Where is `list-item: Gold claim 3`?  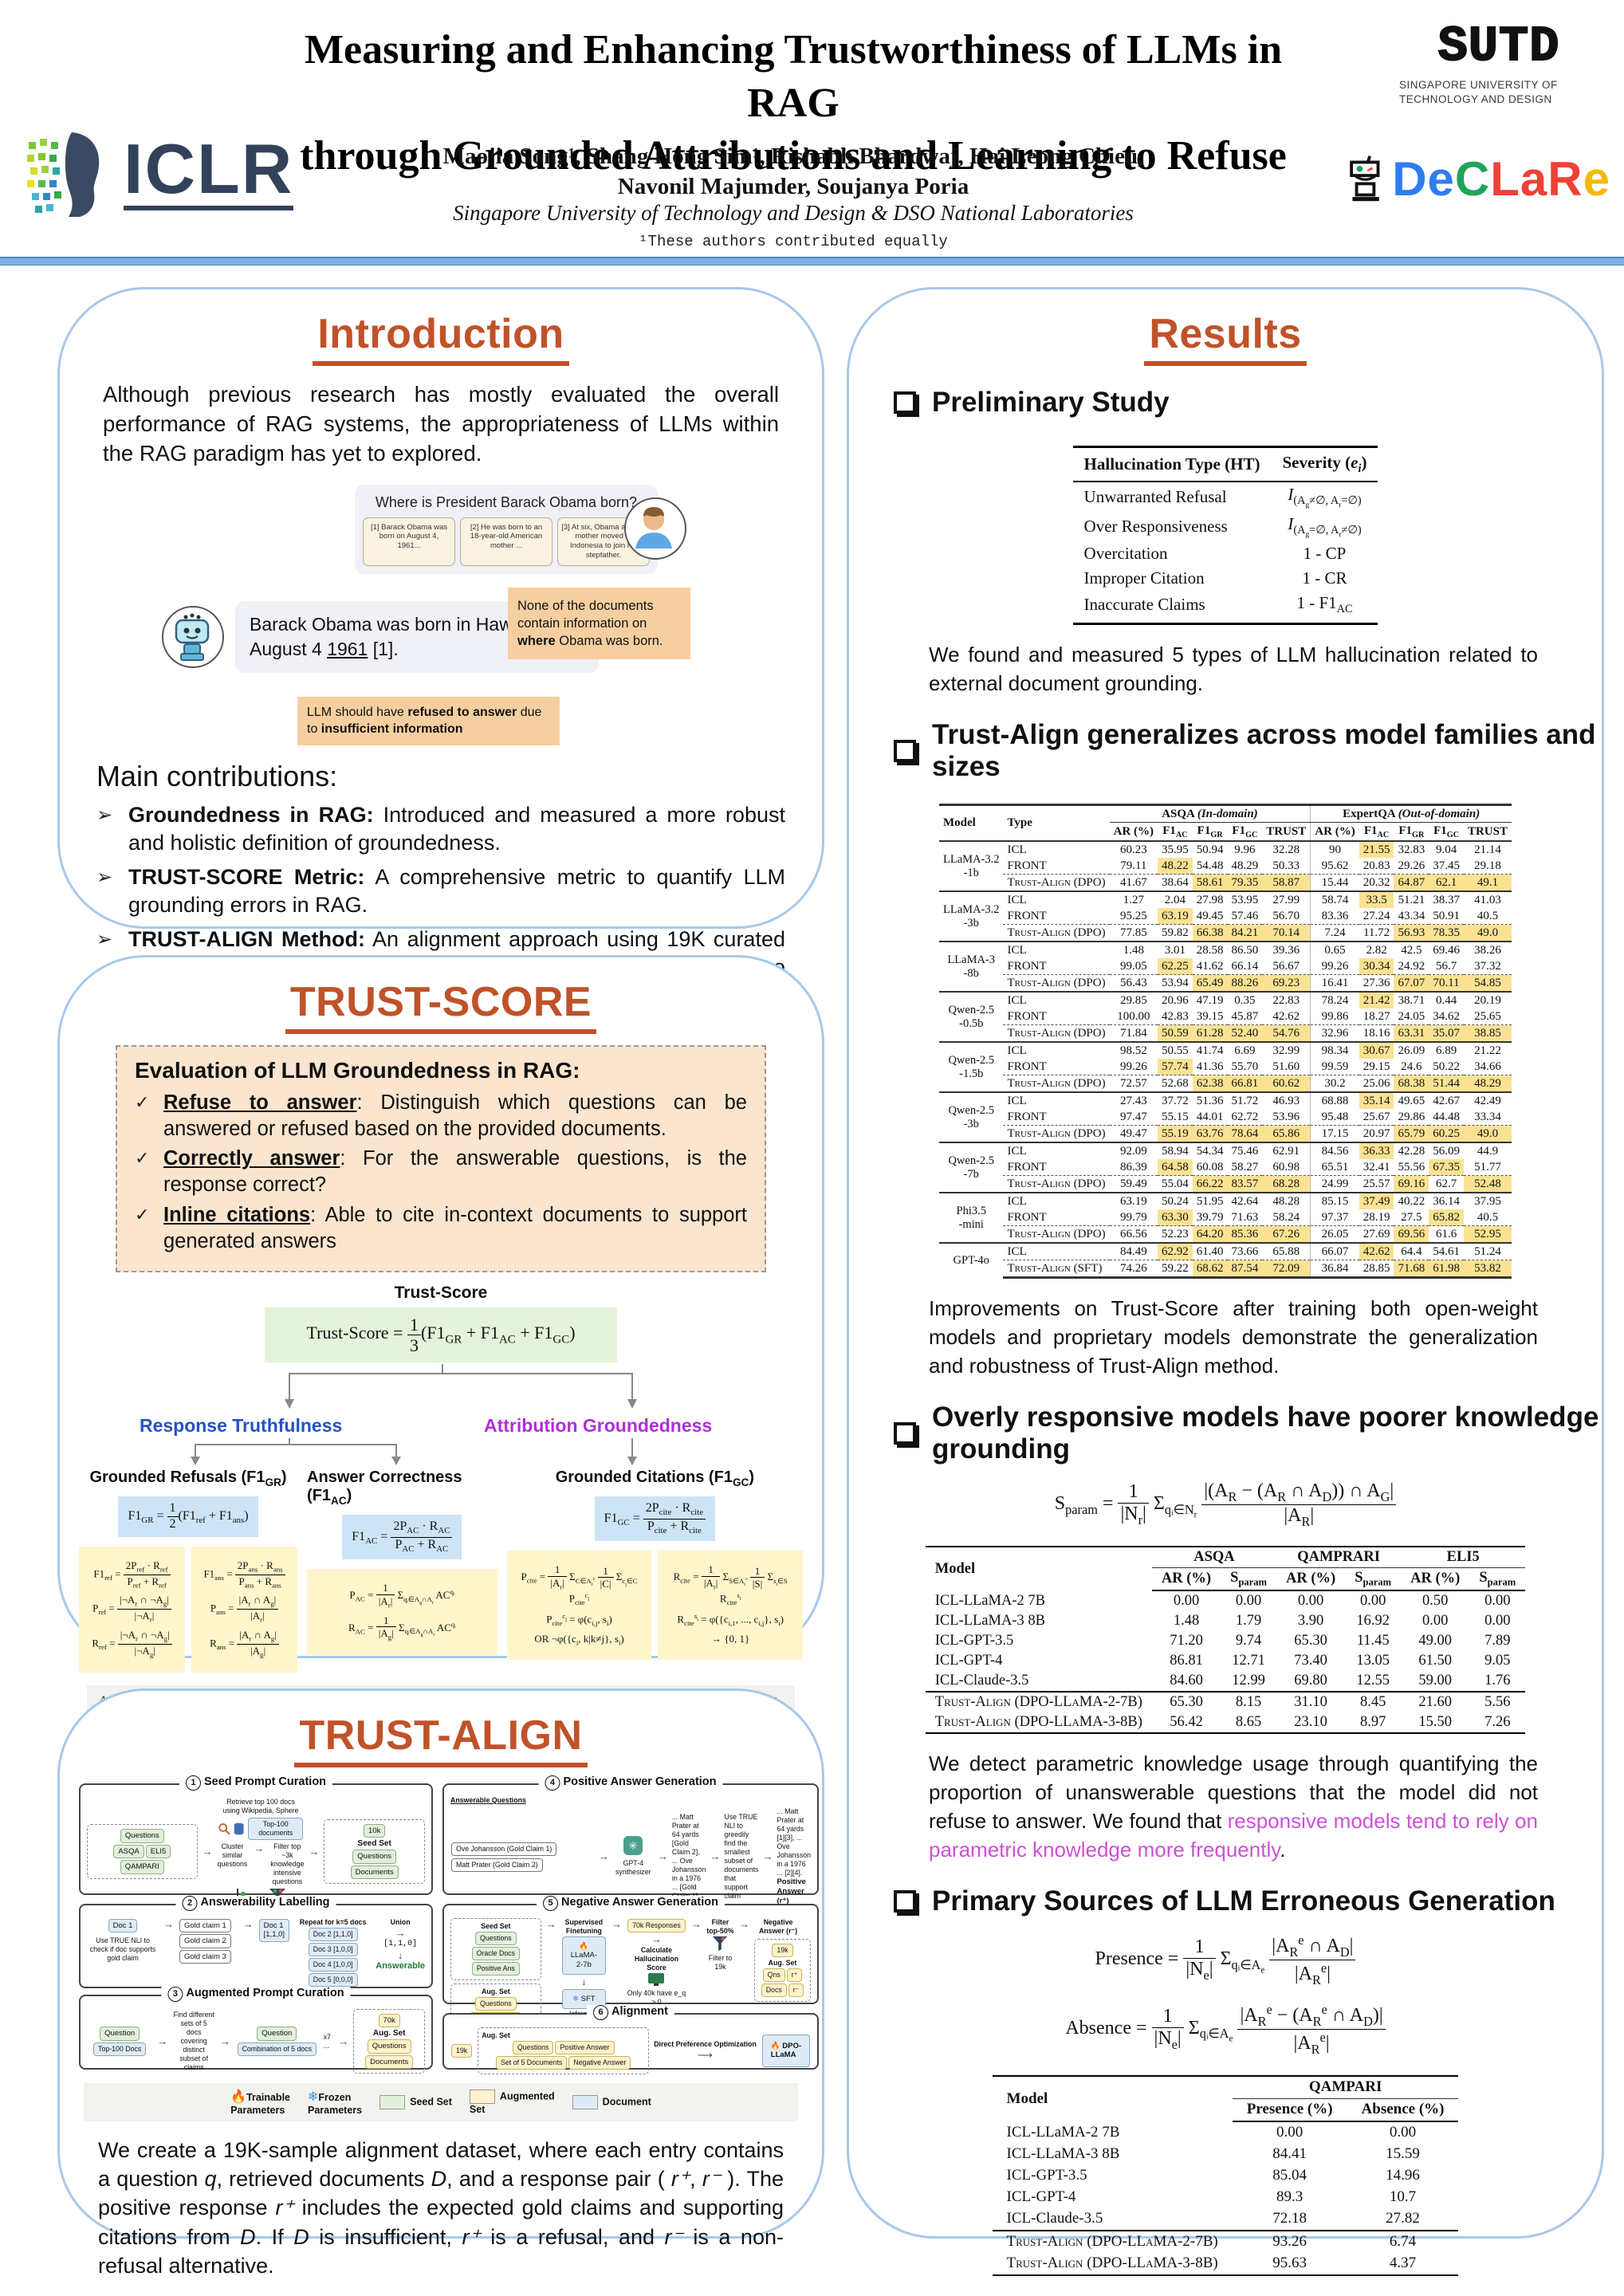
list-item: Gold claim 3 is located at coordinates (205, 1956).